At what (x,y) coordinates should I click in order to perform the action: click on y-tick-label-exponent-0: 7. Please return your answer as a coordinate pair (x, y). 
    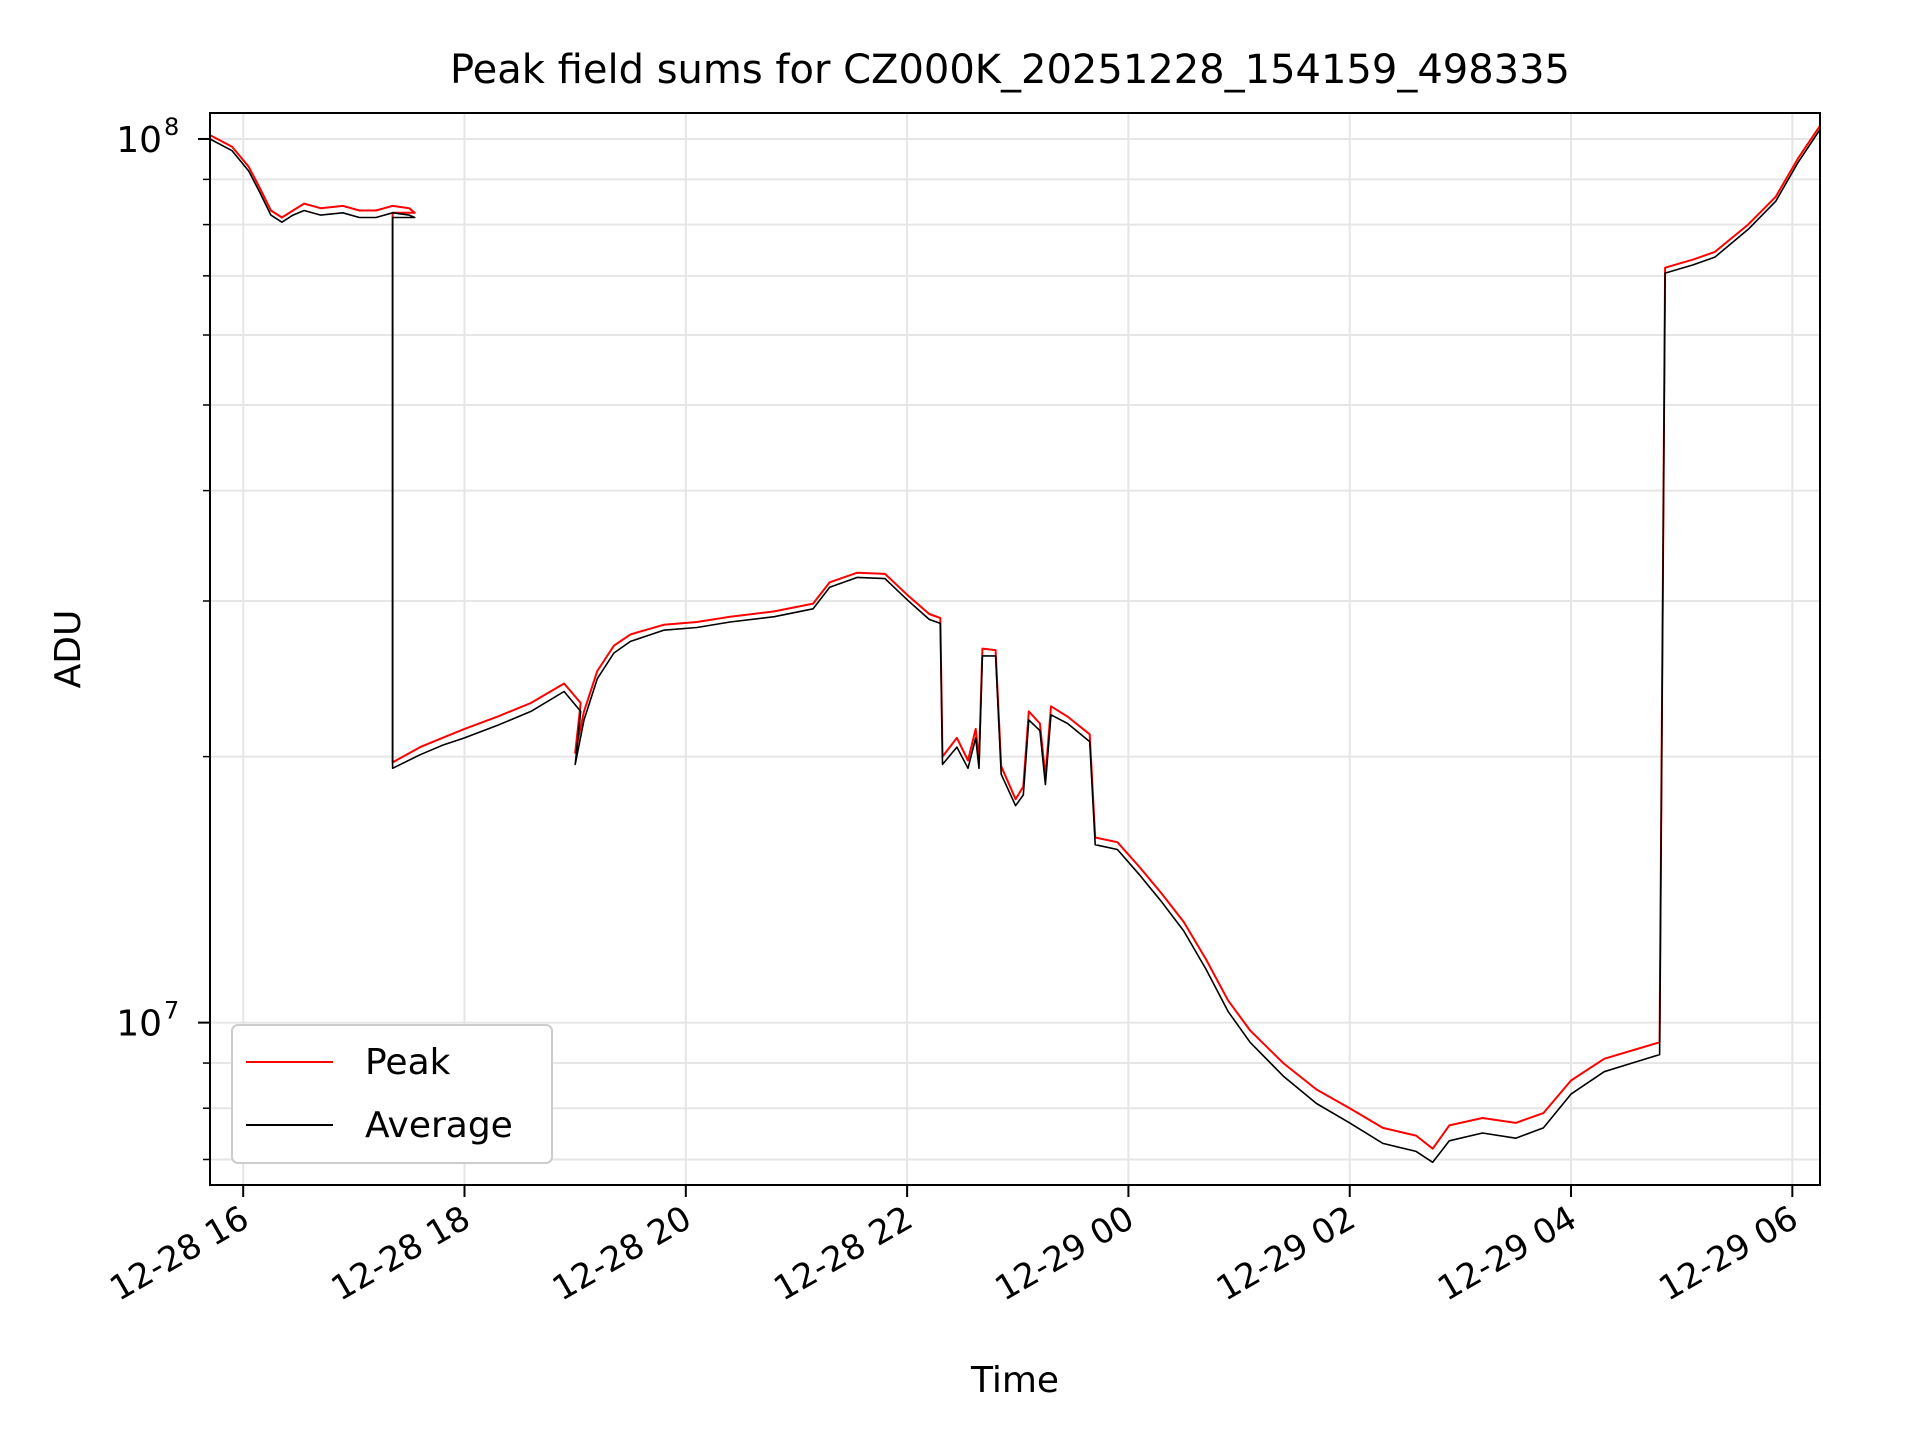
    Looking at the image, I should click on (171, 1011).